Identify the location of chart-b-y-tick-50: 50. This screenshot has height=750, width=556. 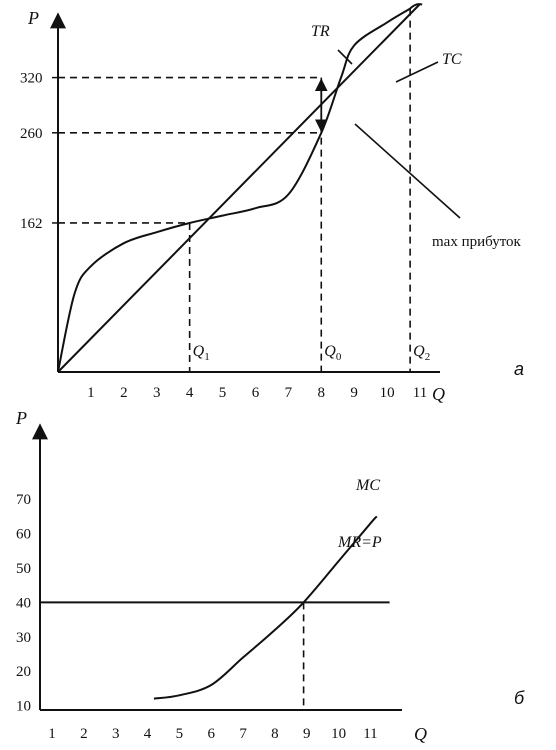
(23, 569).